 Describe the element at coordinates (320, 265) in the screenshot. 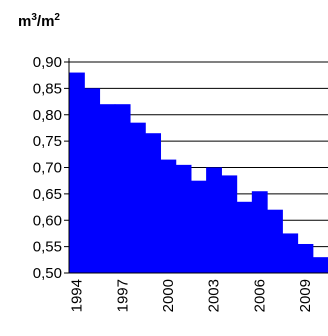

I see `bar-2010` at that location.